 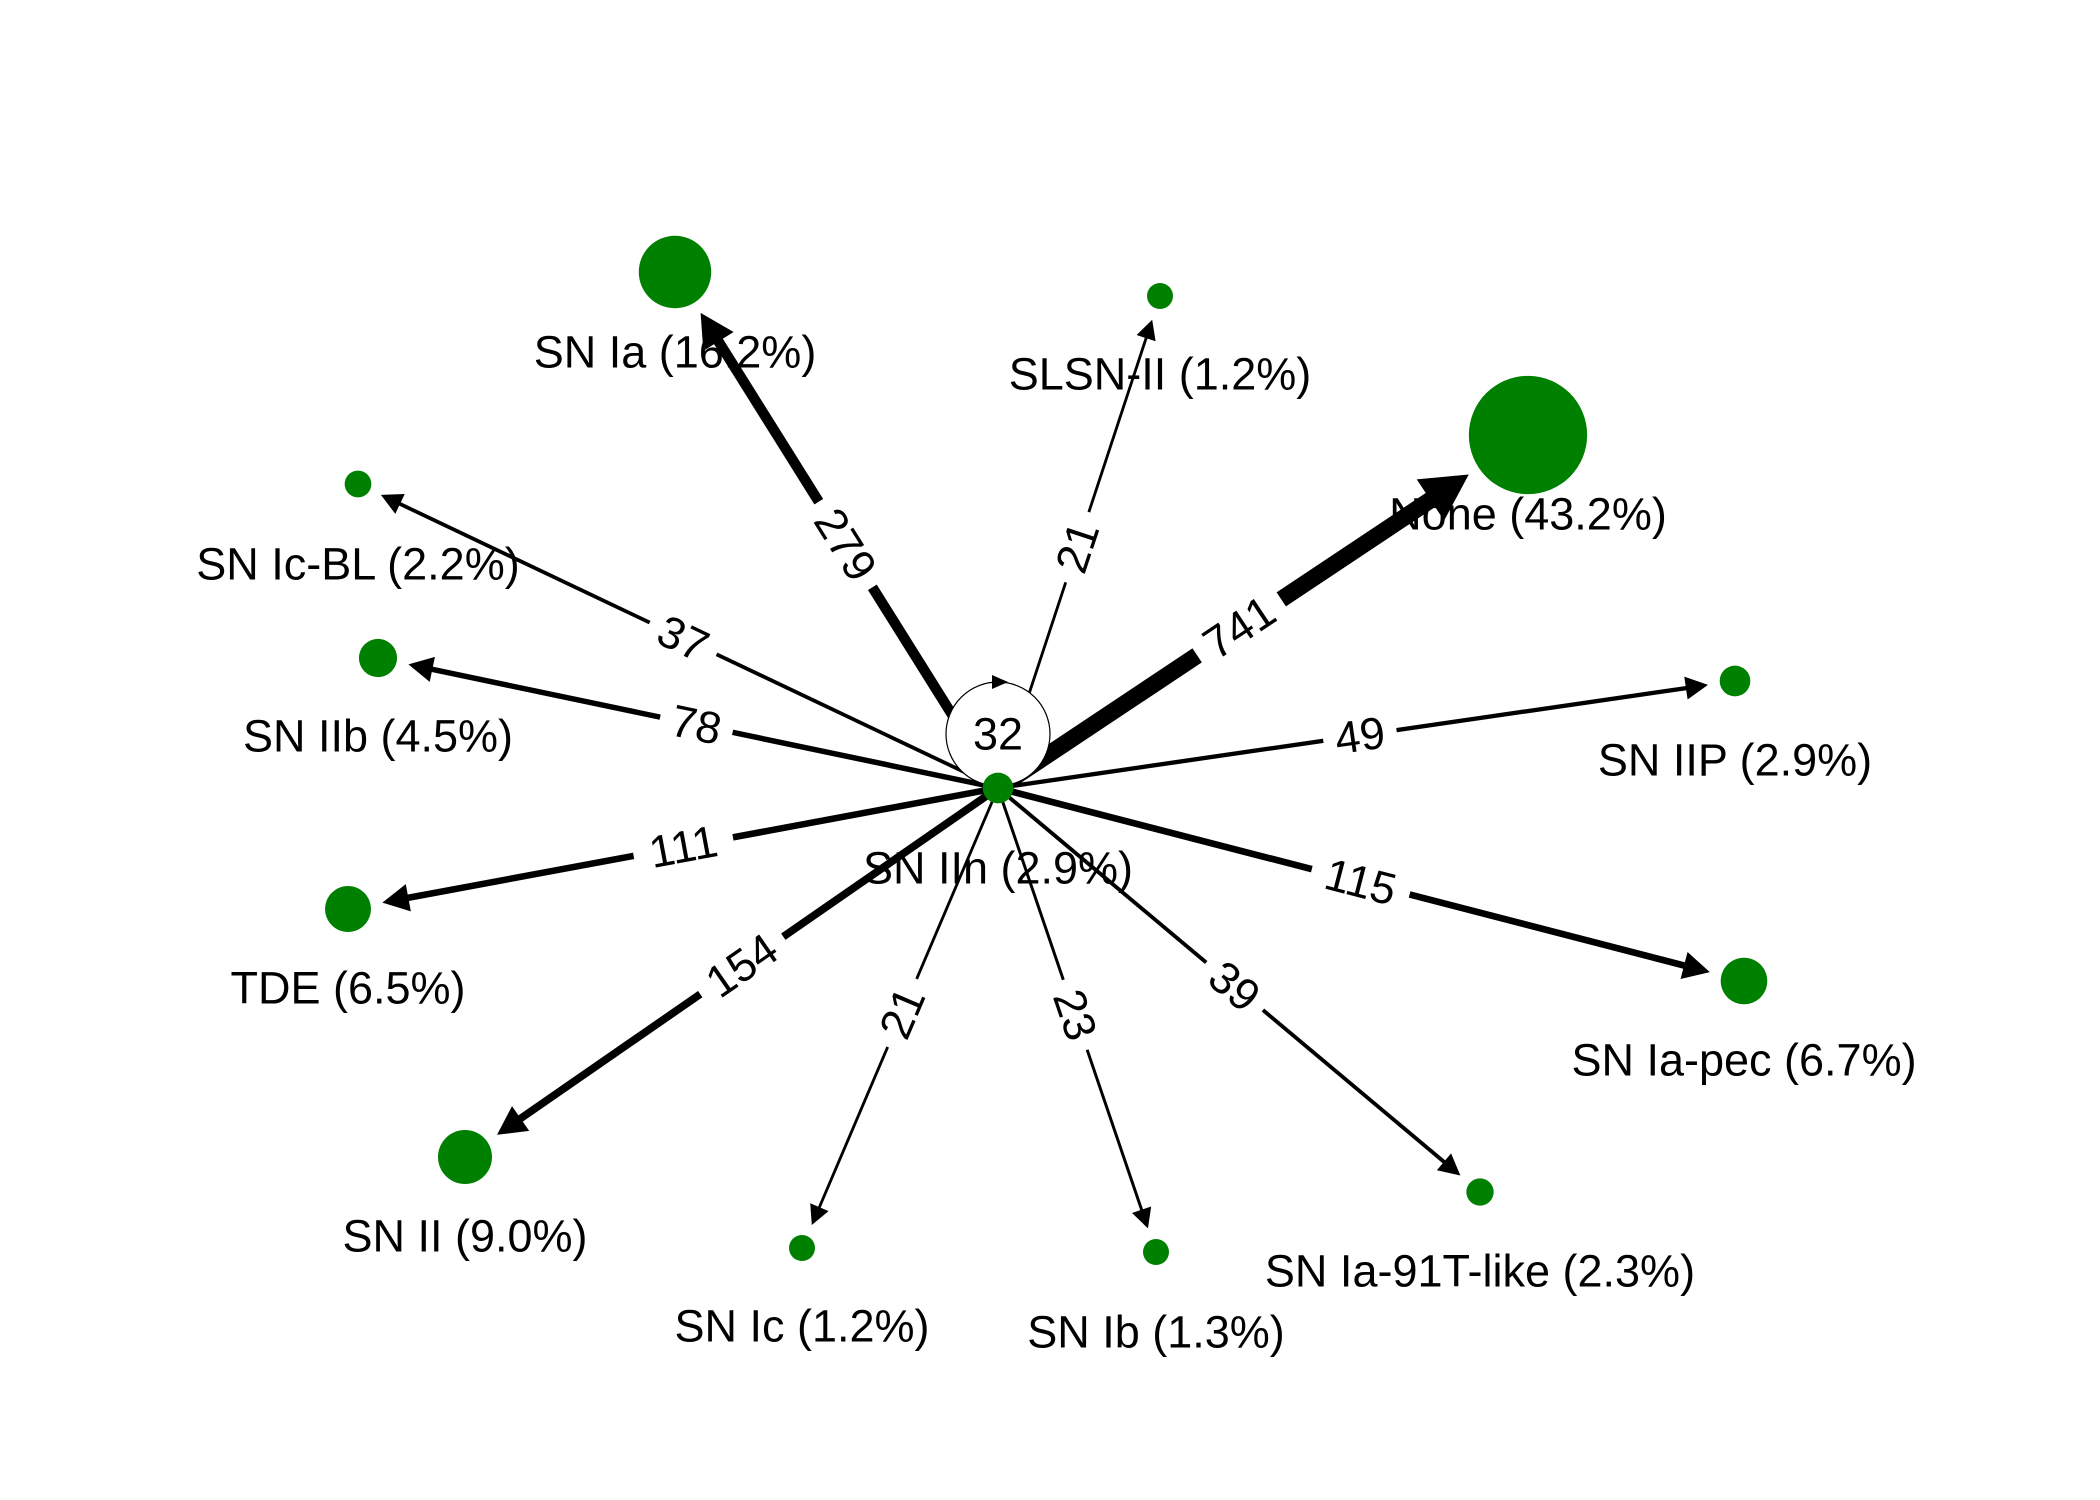 I want to click on self-loop-sn-iin: 32, so click(x=998, y=731).